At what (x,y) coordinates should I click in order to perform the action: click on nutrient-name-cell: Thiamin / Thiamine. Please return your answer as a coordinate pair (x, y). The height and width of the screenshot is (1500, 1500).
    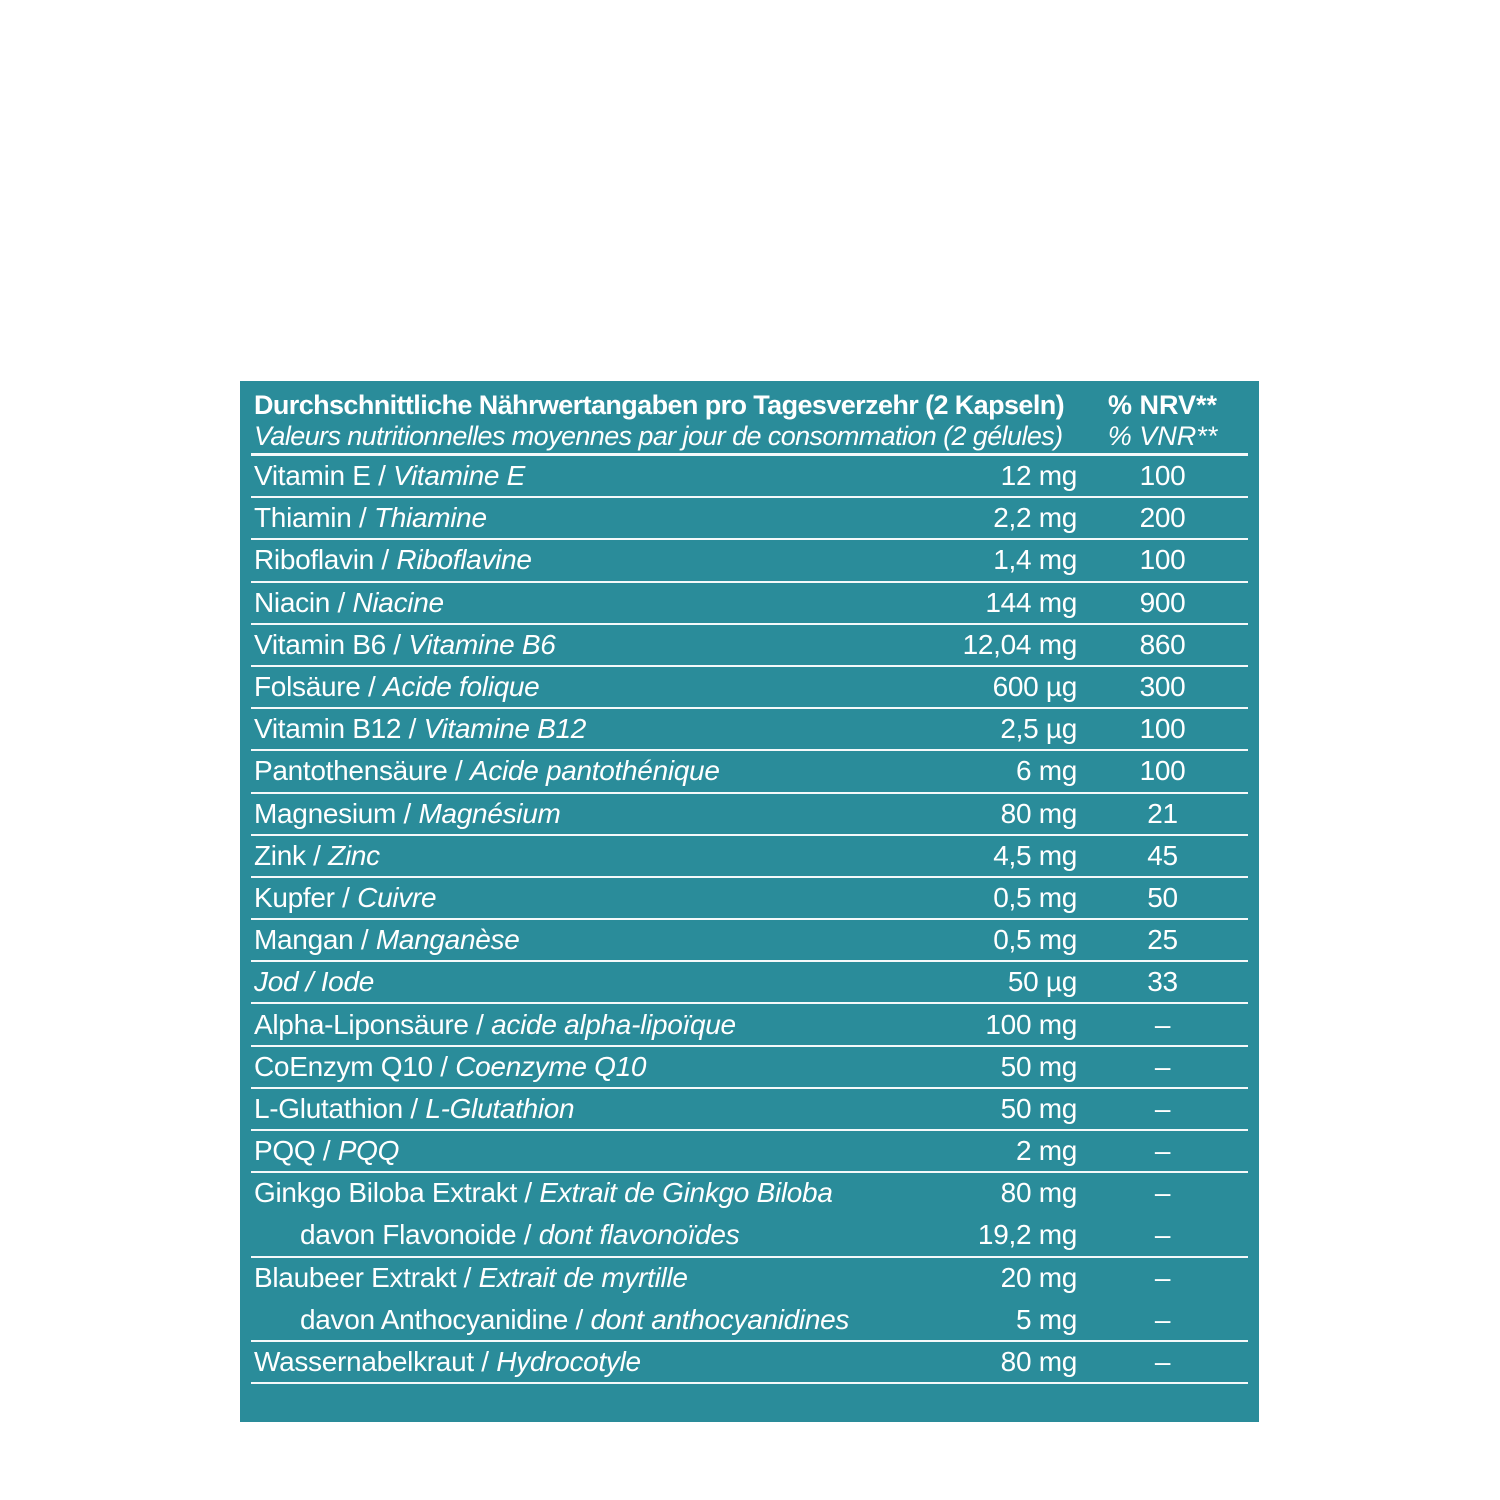
    Looking at the image, I should click on (589, 518).